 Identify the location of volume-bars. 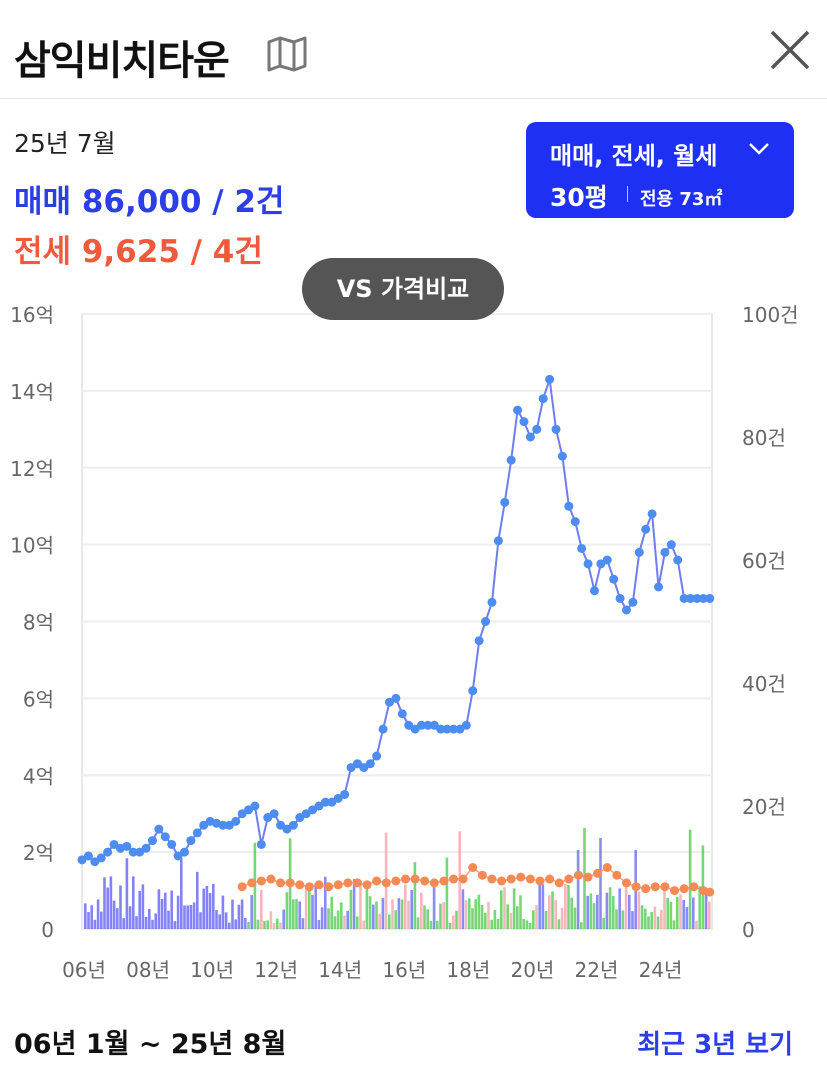
(397, 878).